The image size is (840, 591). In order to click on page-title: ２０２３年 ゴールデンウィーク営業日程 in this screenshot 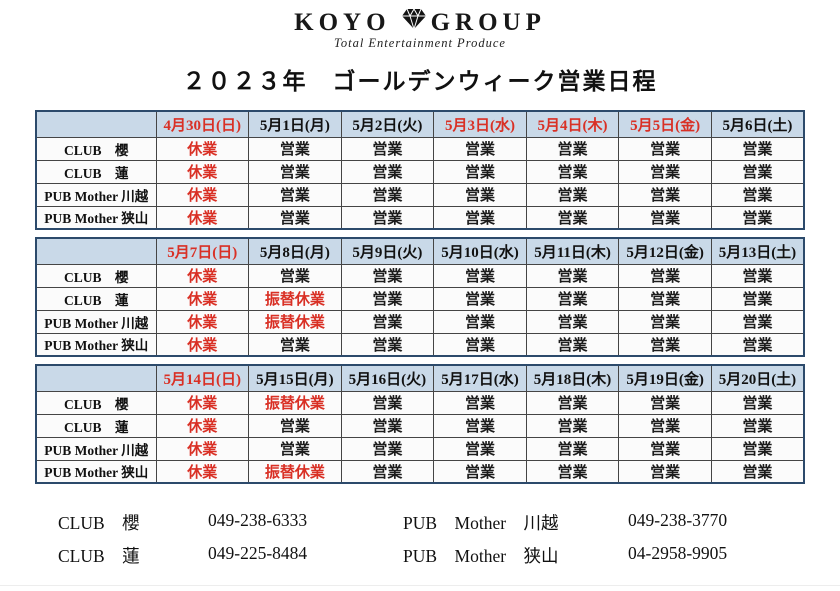, I will do `click(420, 81)`.